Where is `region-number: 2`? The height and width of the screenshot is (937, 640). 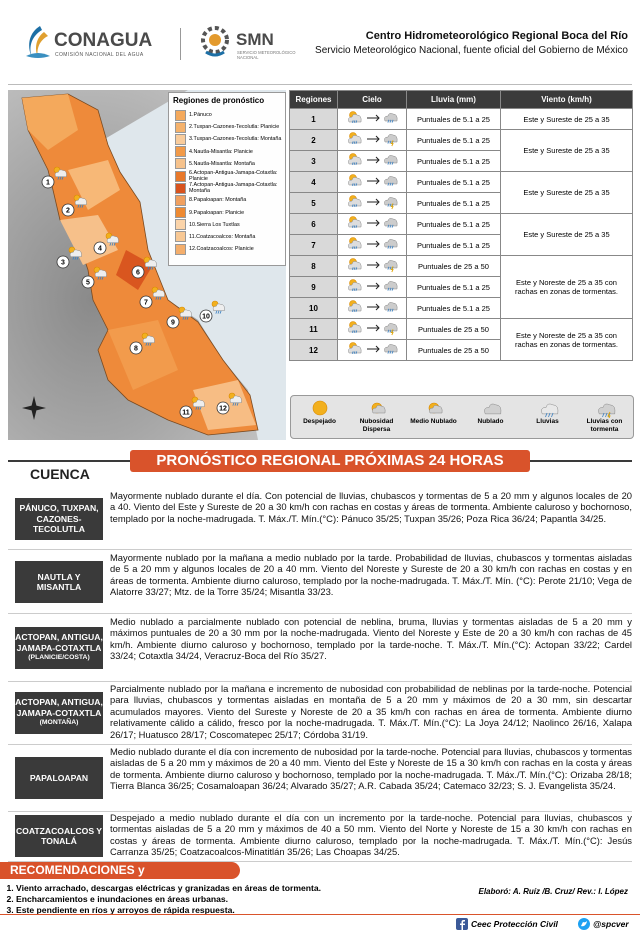 region-number: 2 is located at coordinates (68, 211).